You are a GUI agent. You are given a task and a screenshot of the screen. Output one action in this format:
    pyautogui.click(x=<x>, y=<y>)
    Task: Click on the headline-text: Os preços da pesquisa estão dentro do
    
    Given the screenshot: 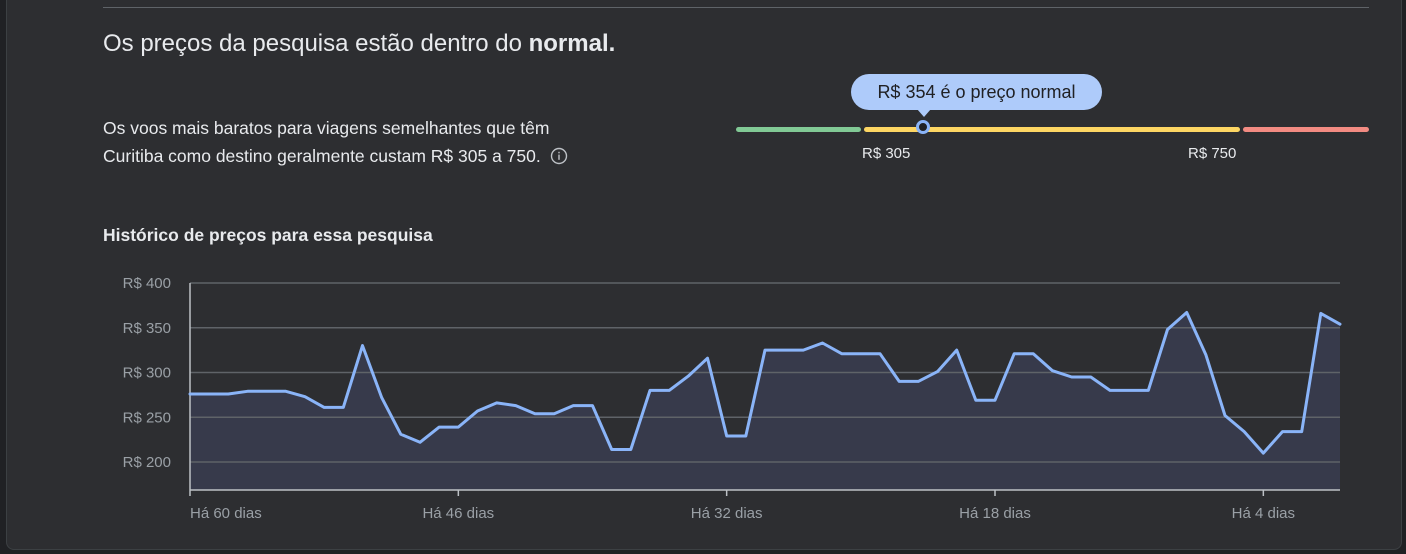 What is the action you would take?
    pyautogui.click(x=312, y=43)
    